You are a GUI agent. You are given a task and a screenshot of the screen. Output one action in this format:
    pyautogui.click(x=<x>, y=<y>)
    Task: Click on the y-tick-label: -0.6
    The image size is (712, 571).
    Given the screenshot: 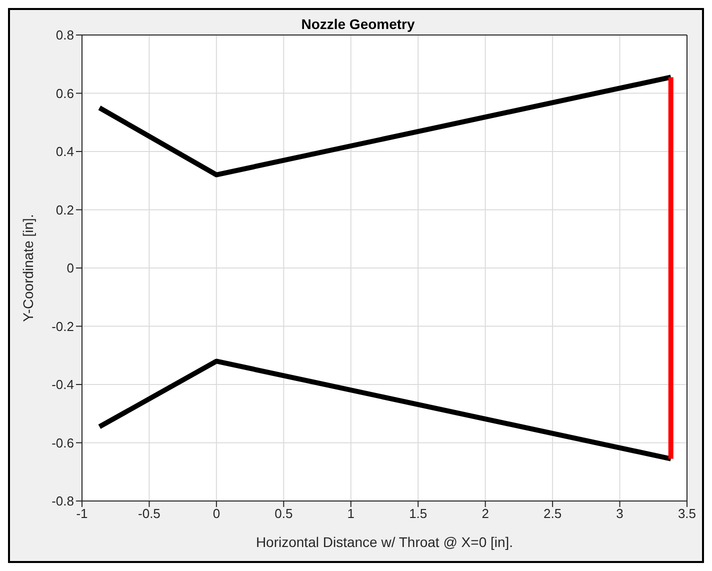 What is the action you would take?
    pyautogui.click(x=63, y=442)
    